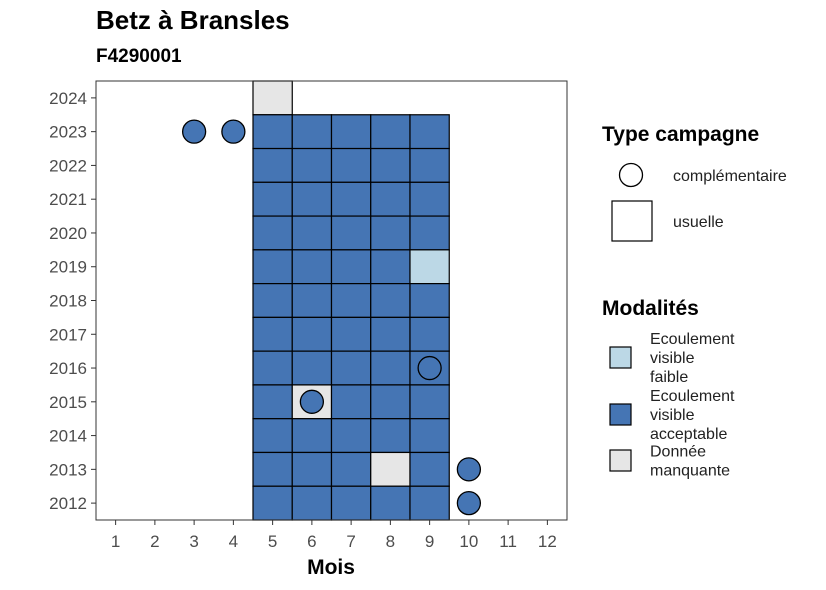 The width and height of the screenshot is (826, 590). I want to click on legend-label-line: faible, so click(669, 377).